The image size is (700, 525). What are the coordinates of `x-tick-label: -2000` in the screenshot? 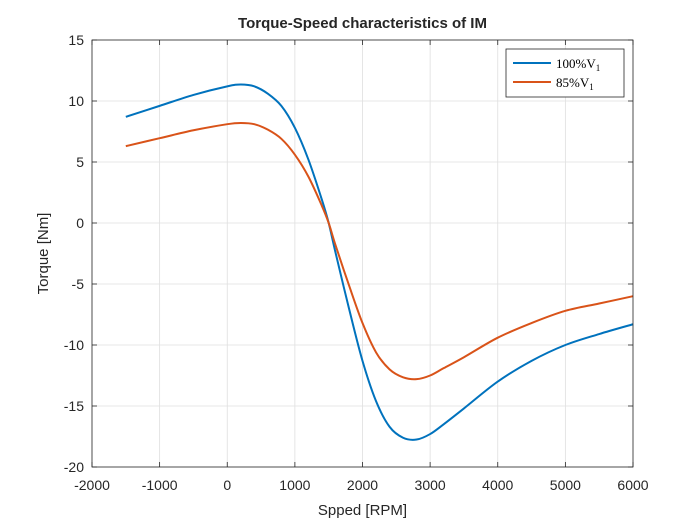 It's located at (92, 485).